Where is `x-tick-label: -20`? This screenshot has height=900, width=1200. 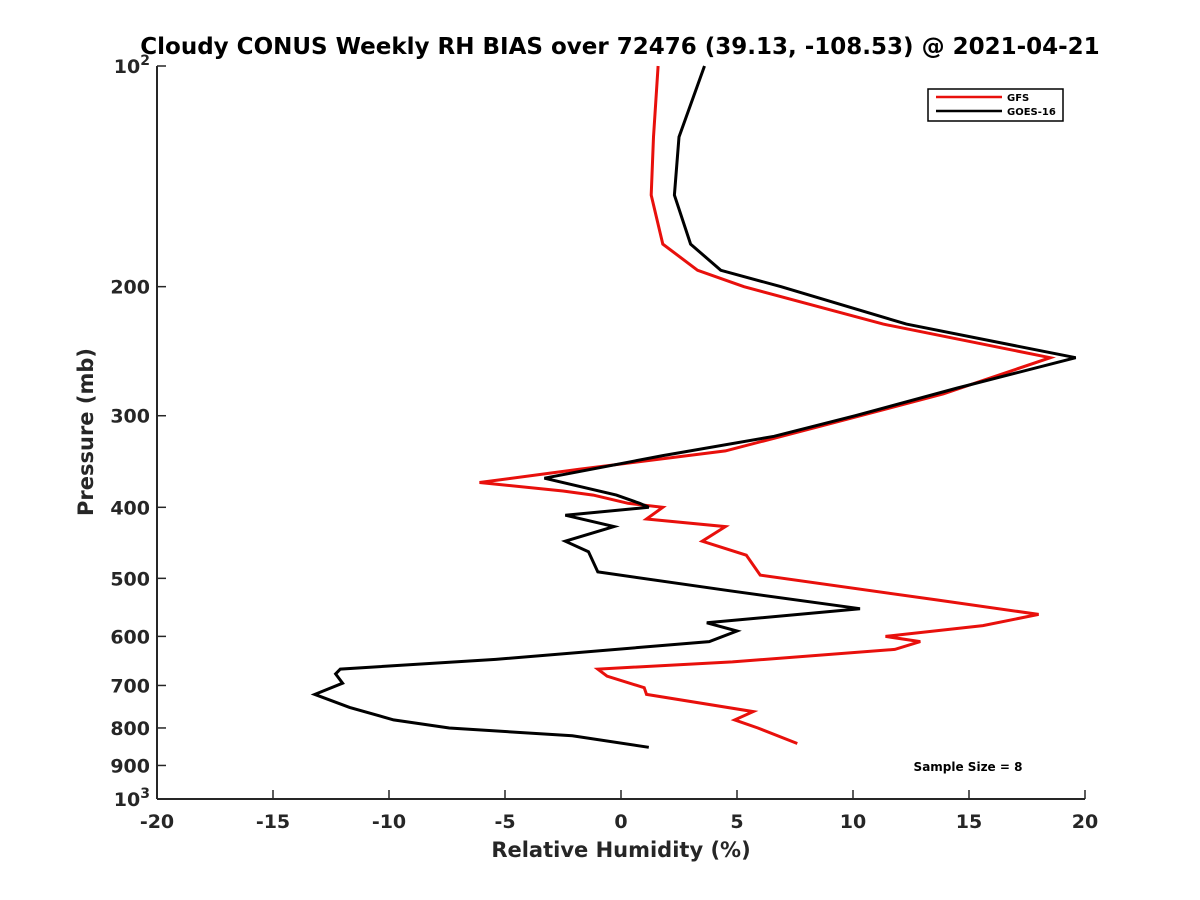 x-tick-label: -20 is located at coordinates (157, 822).